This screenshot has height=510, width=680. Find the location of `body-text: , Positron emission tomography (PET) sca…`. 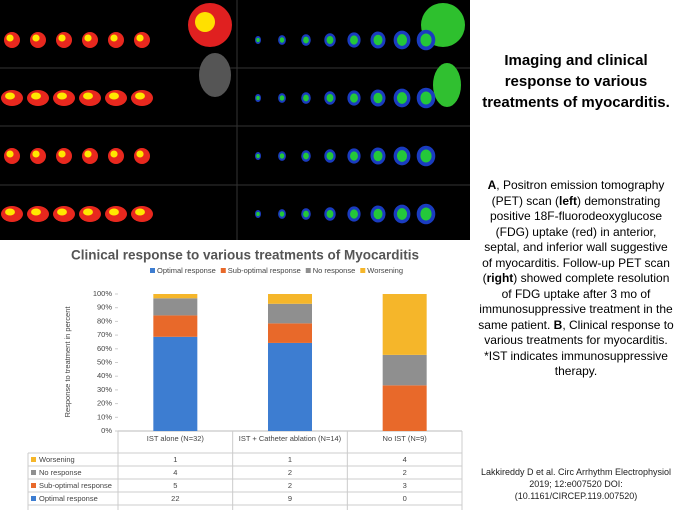

body-text: , Positron emission tomography (PET) sca… is located at coordinates (578, 193).